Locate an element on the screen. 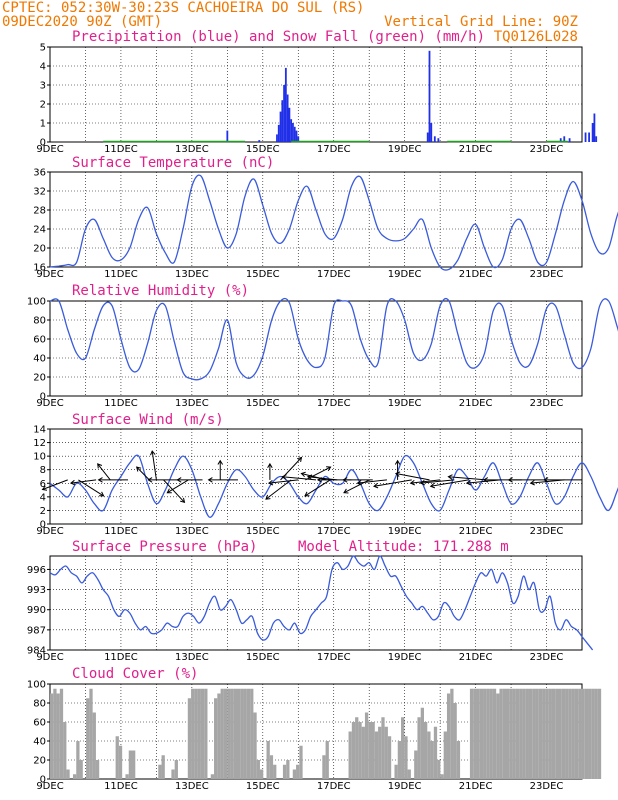  rh-title: Relative Humidity (%) is located at coordinates (160, 291).